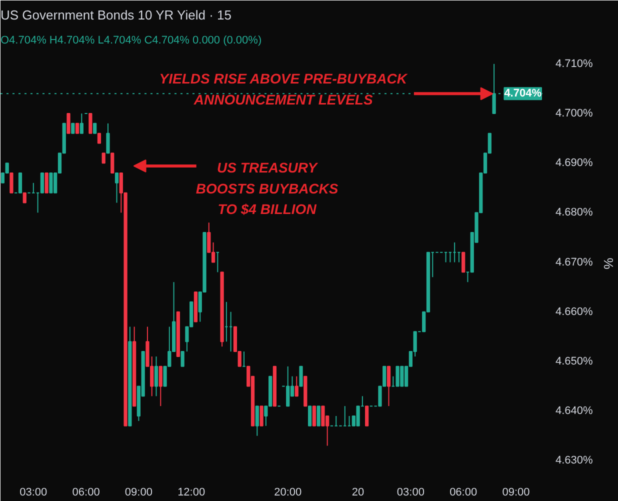 Image resolution: width=618 pixels, height=501 pixels. Describe the element at coordinates (575, 163) in the screenshot. I see `y-tick-label: 4.690%` at that location.